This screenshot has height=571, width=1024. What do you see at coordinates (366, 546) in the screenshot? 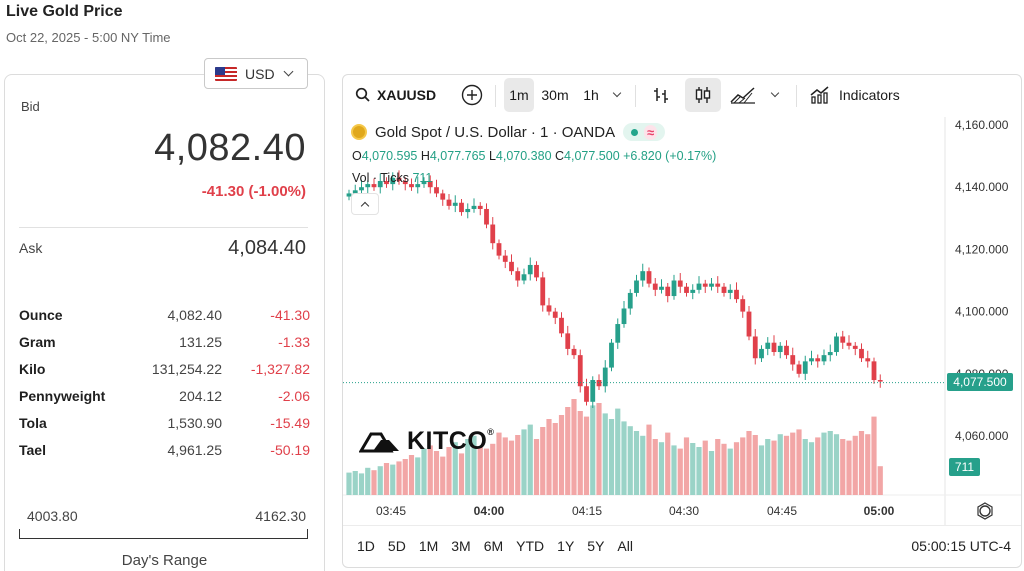
I see `range-1d-button: 1D` at bounding box center [366, 546].